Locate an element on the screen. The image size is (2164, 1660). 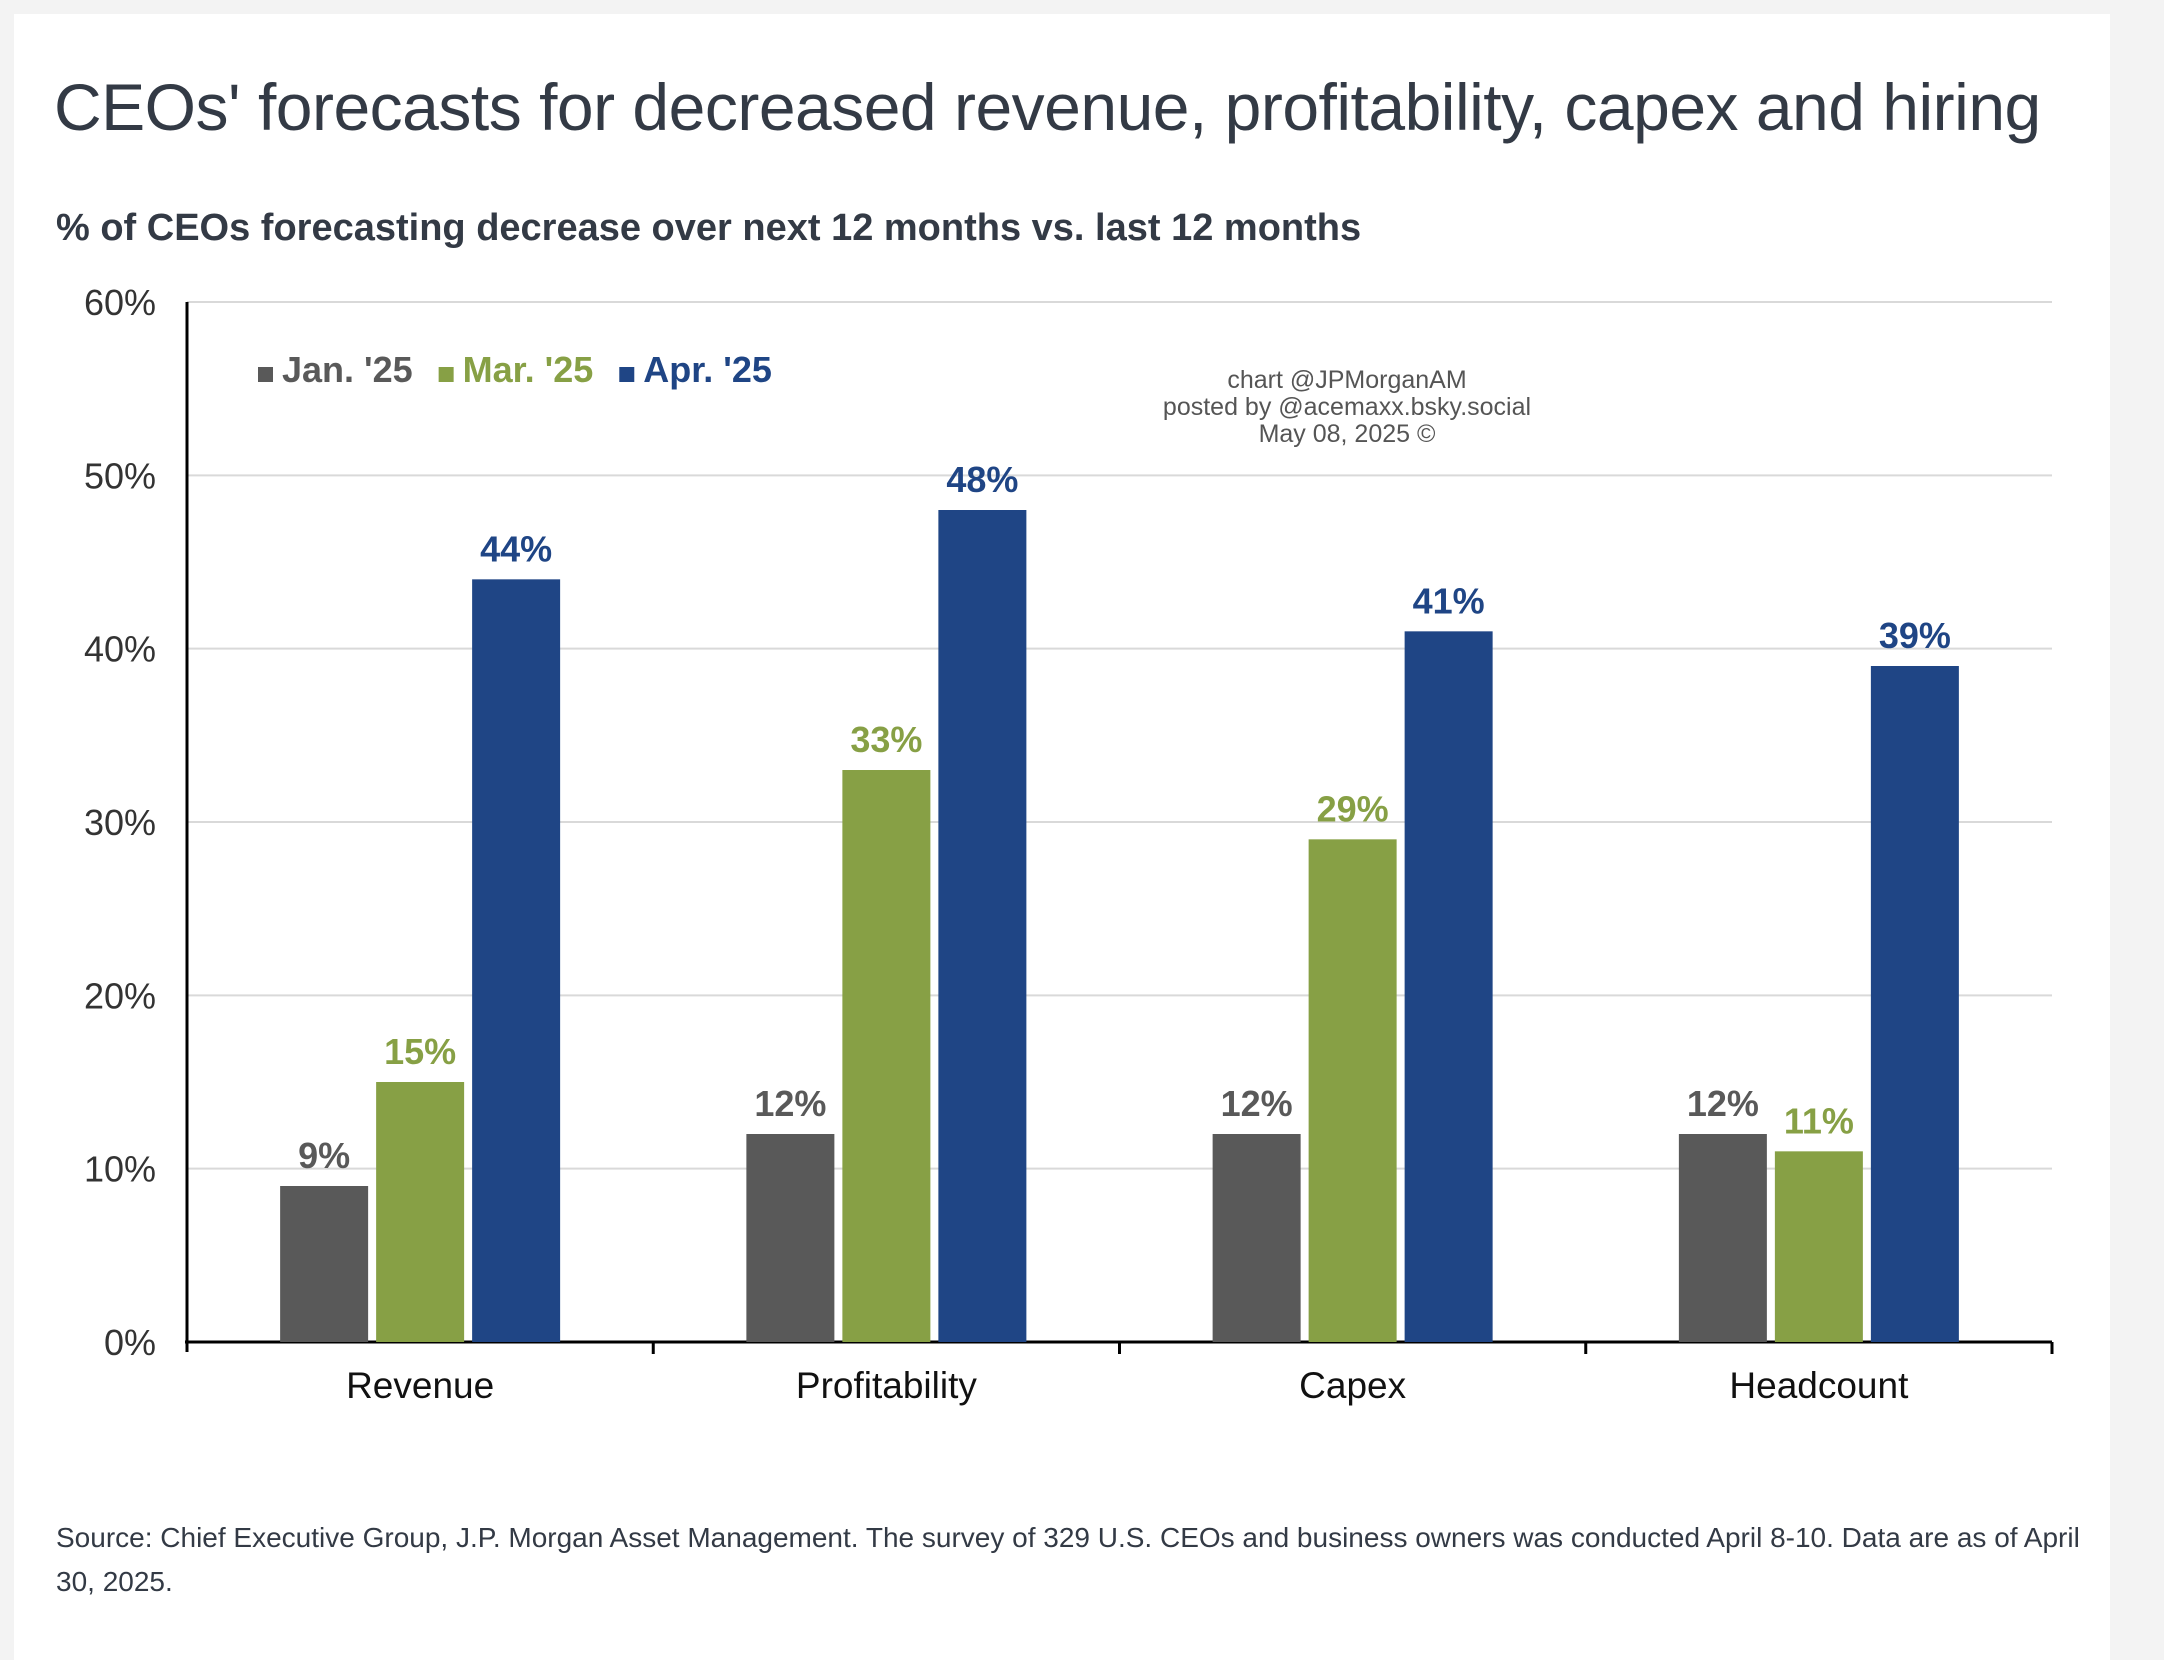
y-tick-label: 40% is located at coordinates (120, 649).